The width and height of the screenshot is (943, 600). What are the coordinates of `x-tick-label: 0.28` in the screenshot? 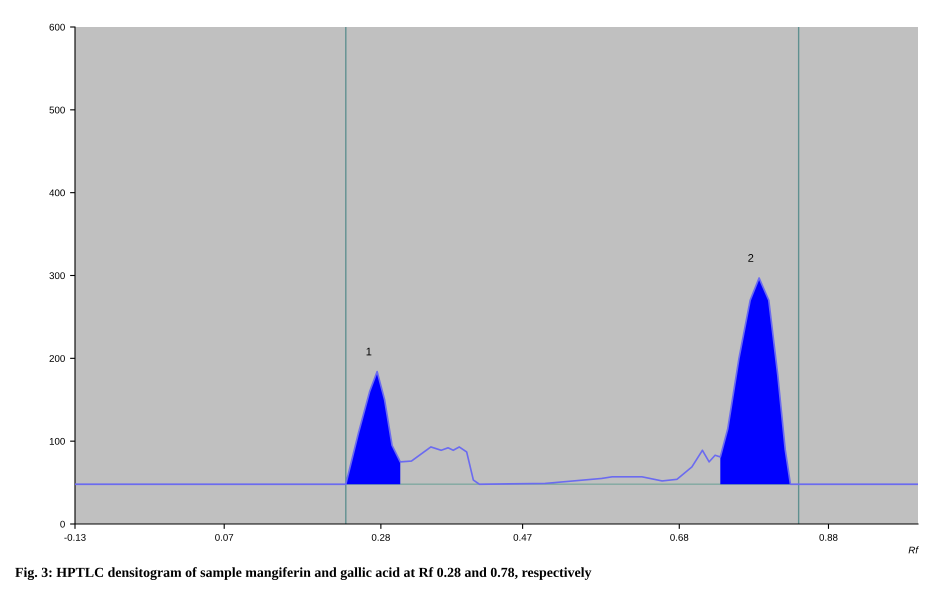 It's located at (381, 537).